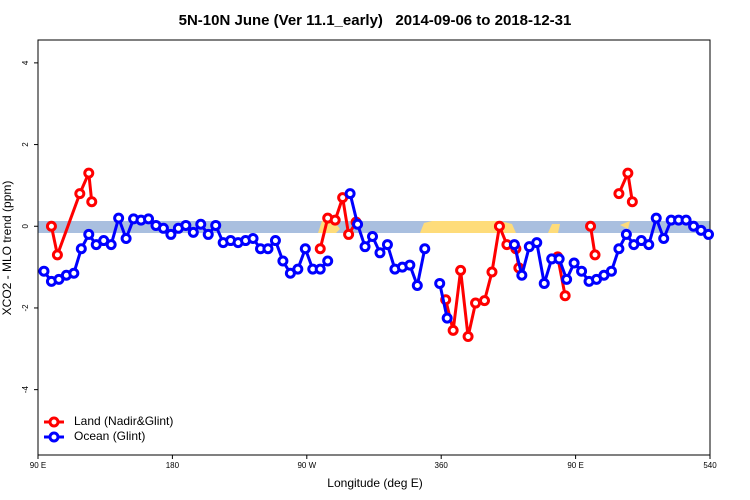 The height and width of the screenshot is (500, 750). Describe the element at coordinates (7, 248) in the screenshot. I see `y-axis-label: XCO2 - MLO trend (ppm)` at that location.